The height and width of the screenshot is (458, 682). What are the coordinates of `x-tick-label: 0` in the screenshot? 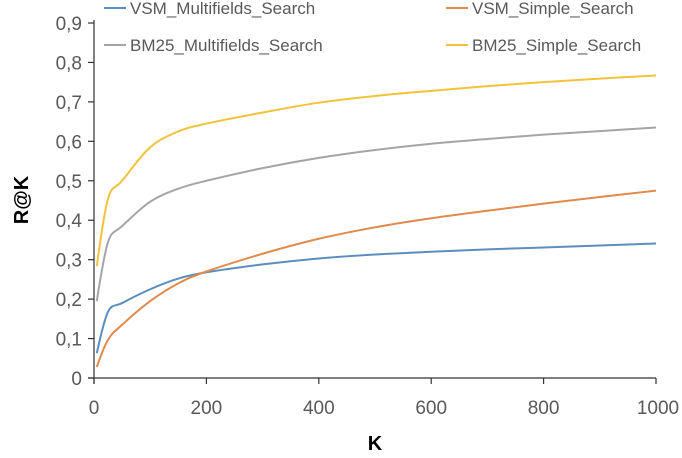 It's located at (94, 408).